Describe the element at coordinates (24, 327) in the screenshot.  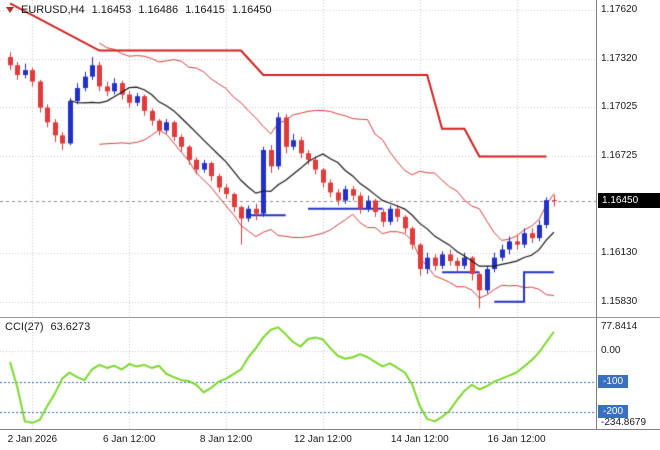
I see `cci-label: CCI(27)` at that location.